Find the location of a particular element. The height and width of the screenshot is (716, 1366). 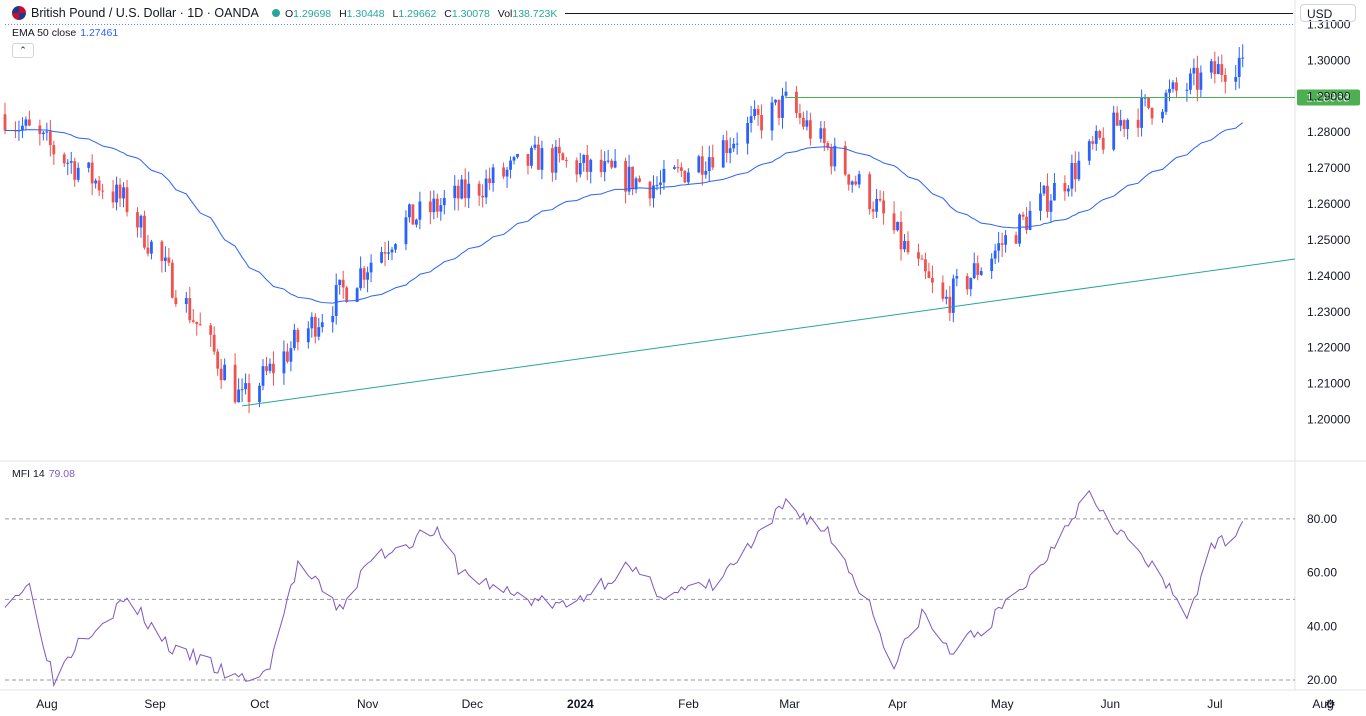

price-tick-label: 1.22000 is located at coordinates (1329, 348).